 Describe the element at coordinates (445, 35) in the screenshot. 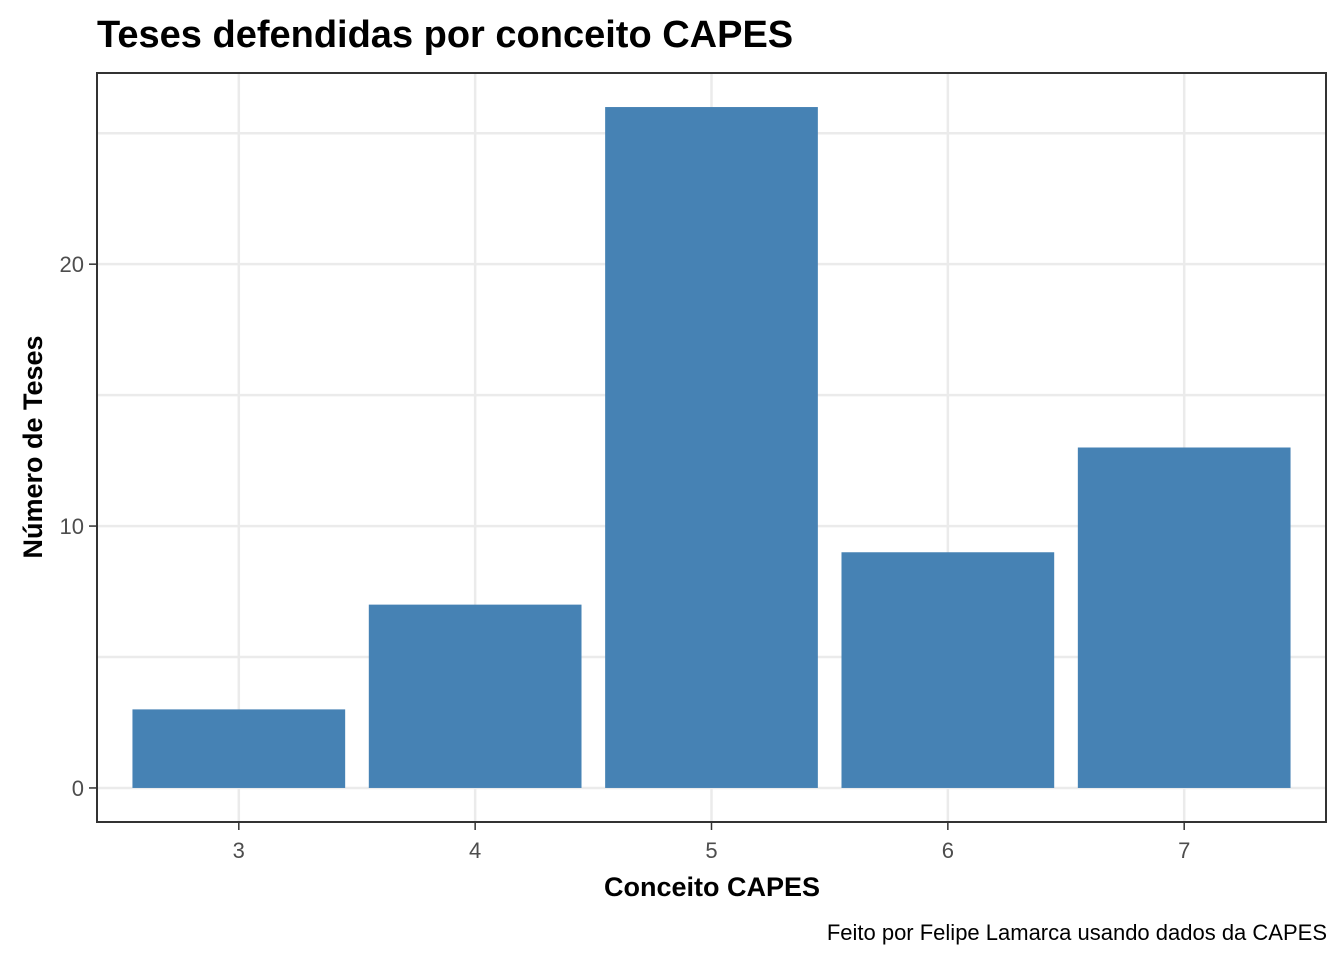

I see `chart-title: Teses defendidas por conceito CAPES` at that location.